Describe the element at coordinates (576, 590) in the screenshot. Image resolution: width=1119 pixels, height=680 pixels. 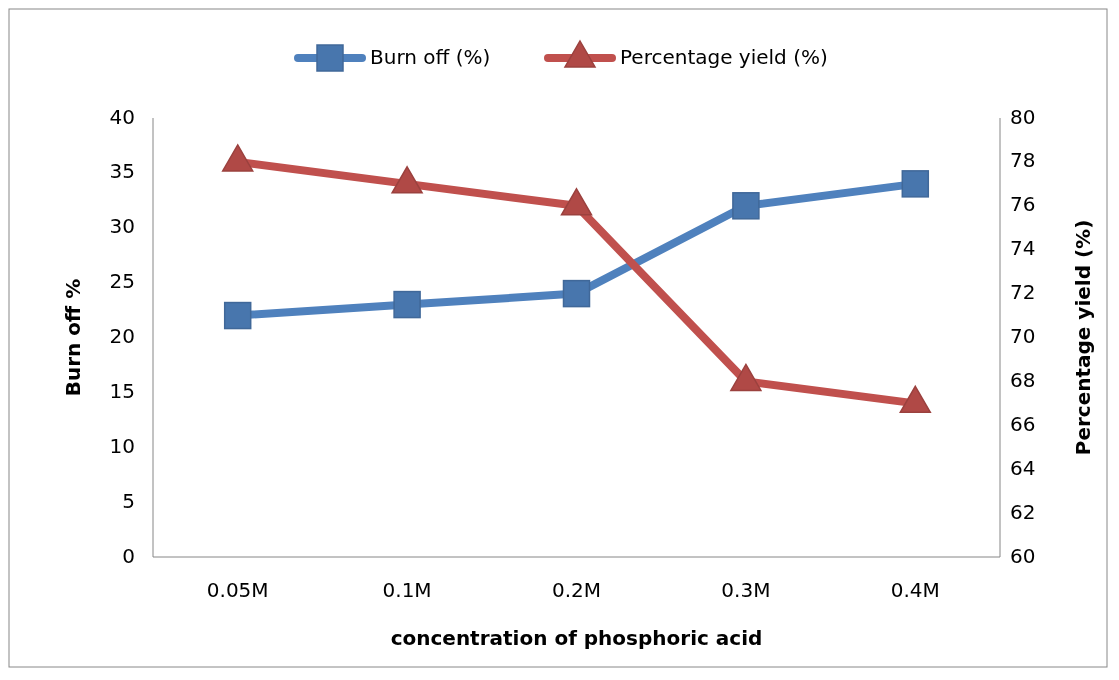
I see `x-tick-label: 0.2M` at that location.